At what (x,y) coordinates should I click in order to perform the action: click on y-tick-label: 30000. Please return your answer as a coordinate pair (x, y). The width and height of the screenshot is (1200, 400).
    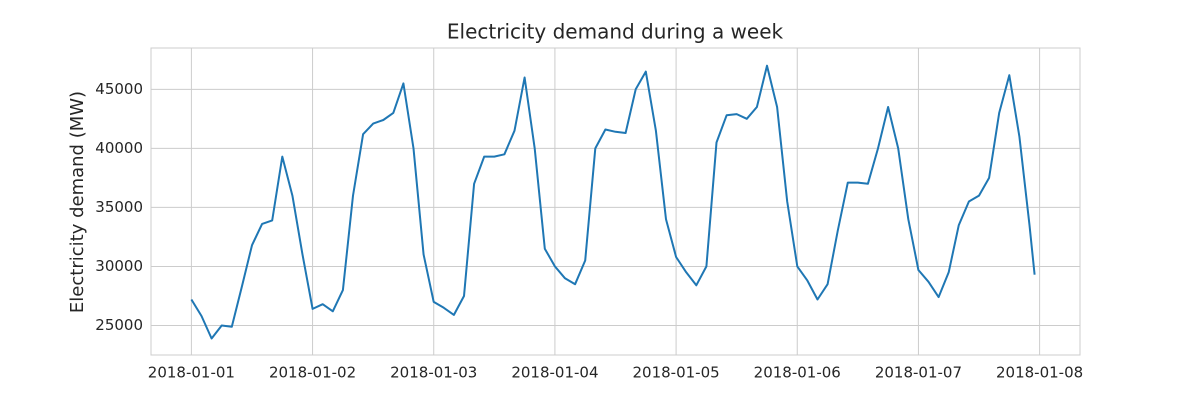
    Looking at the image, I should click on (119, 266).